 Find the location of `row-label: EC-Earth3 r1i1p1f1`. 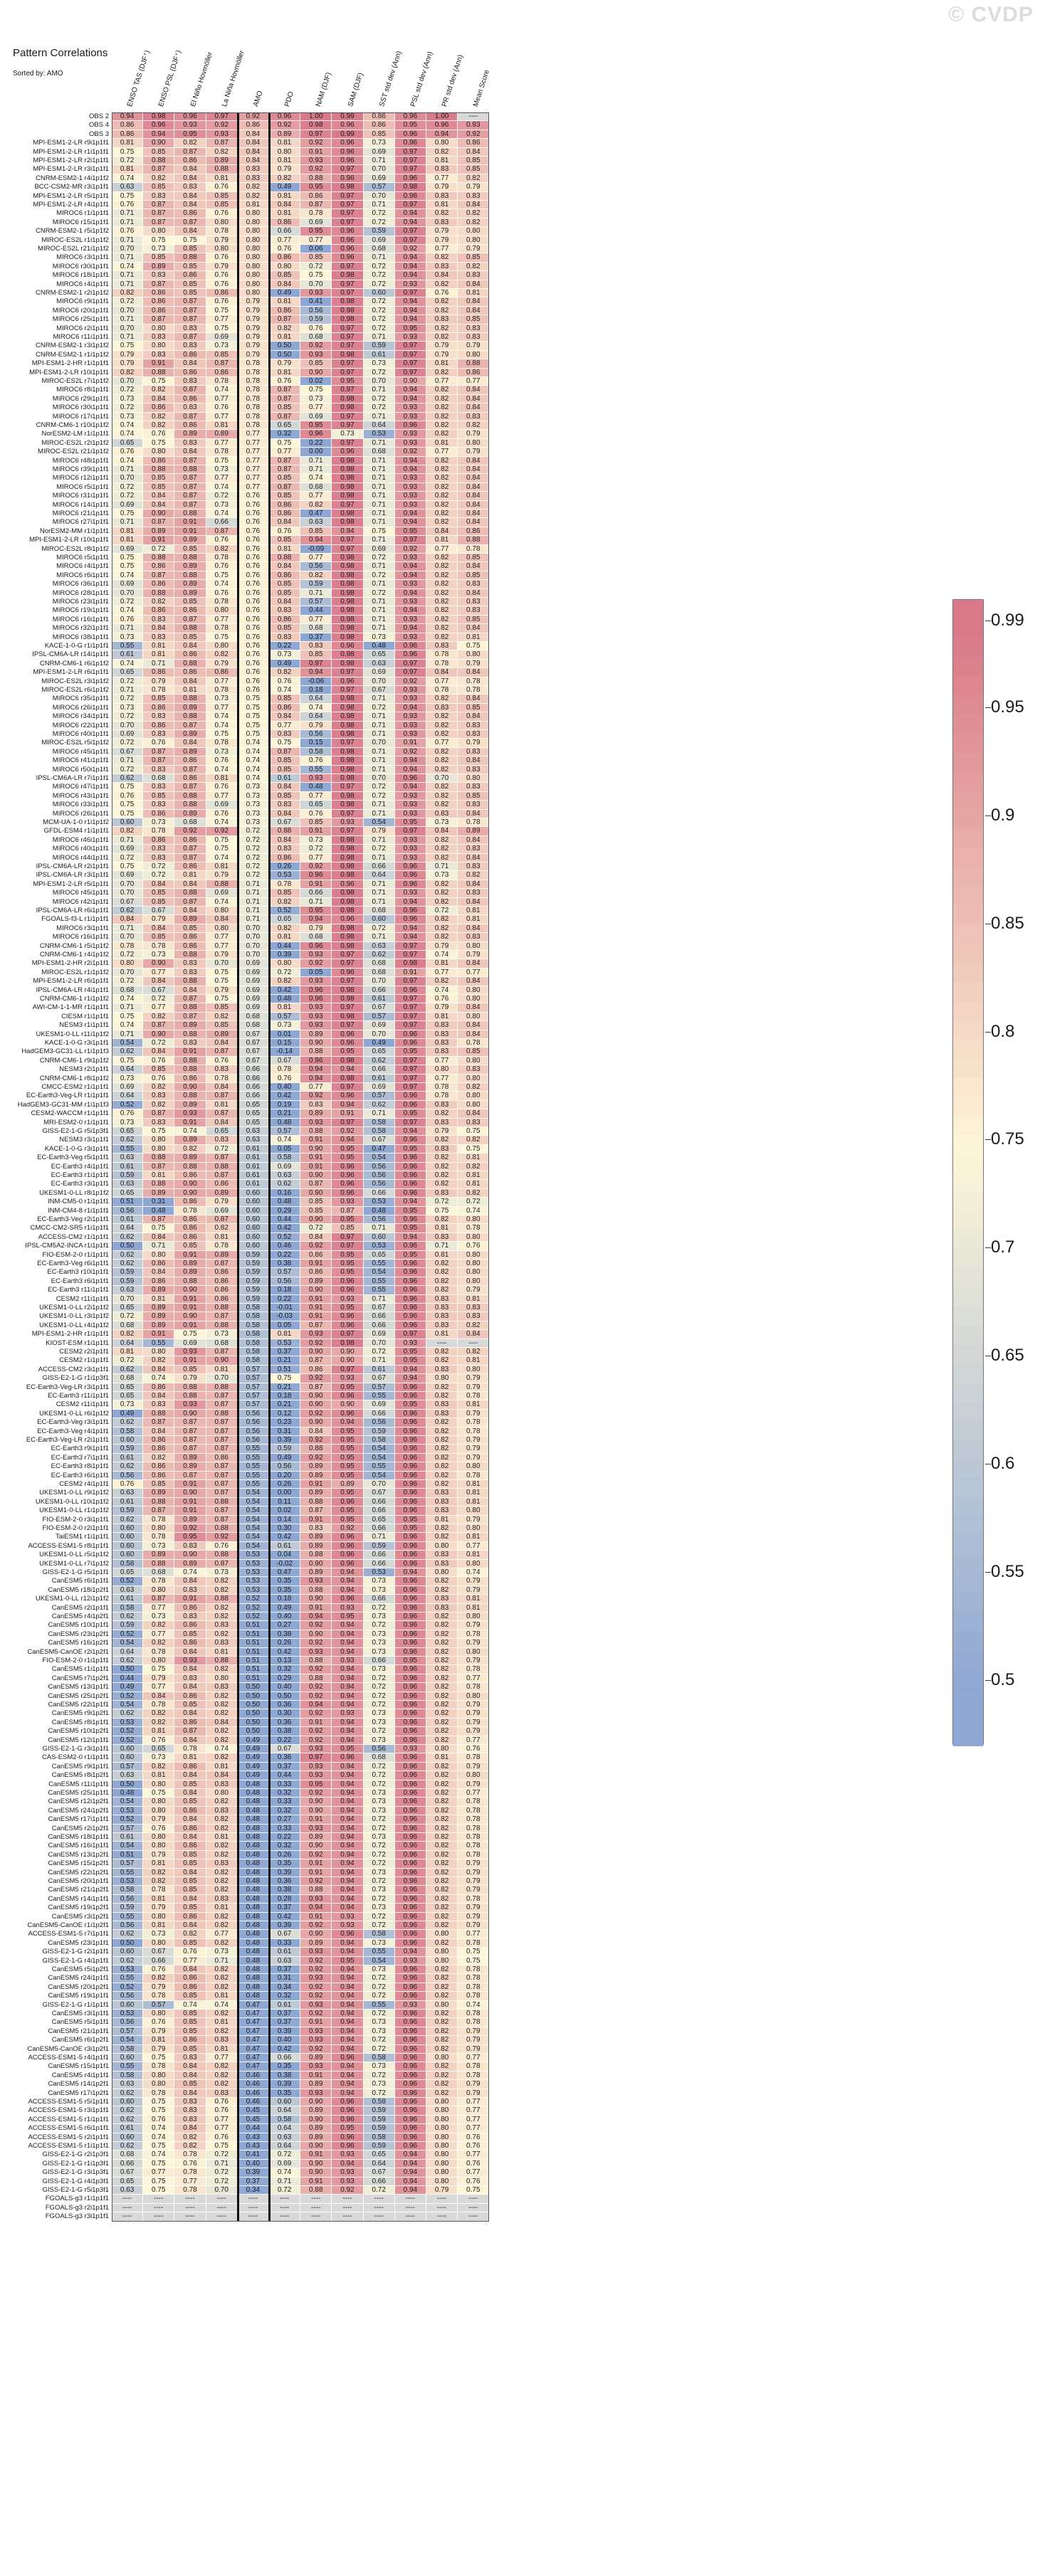

row-label: EC-Earth3 r1i1p1f1 is located at coordinates (80, 1175).